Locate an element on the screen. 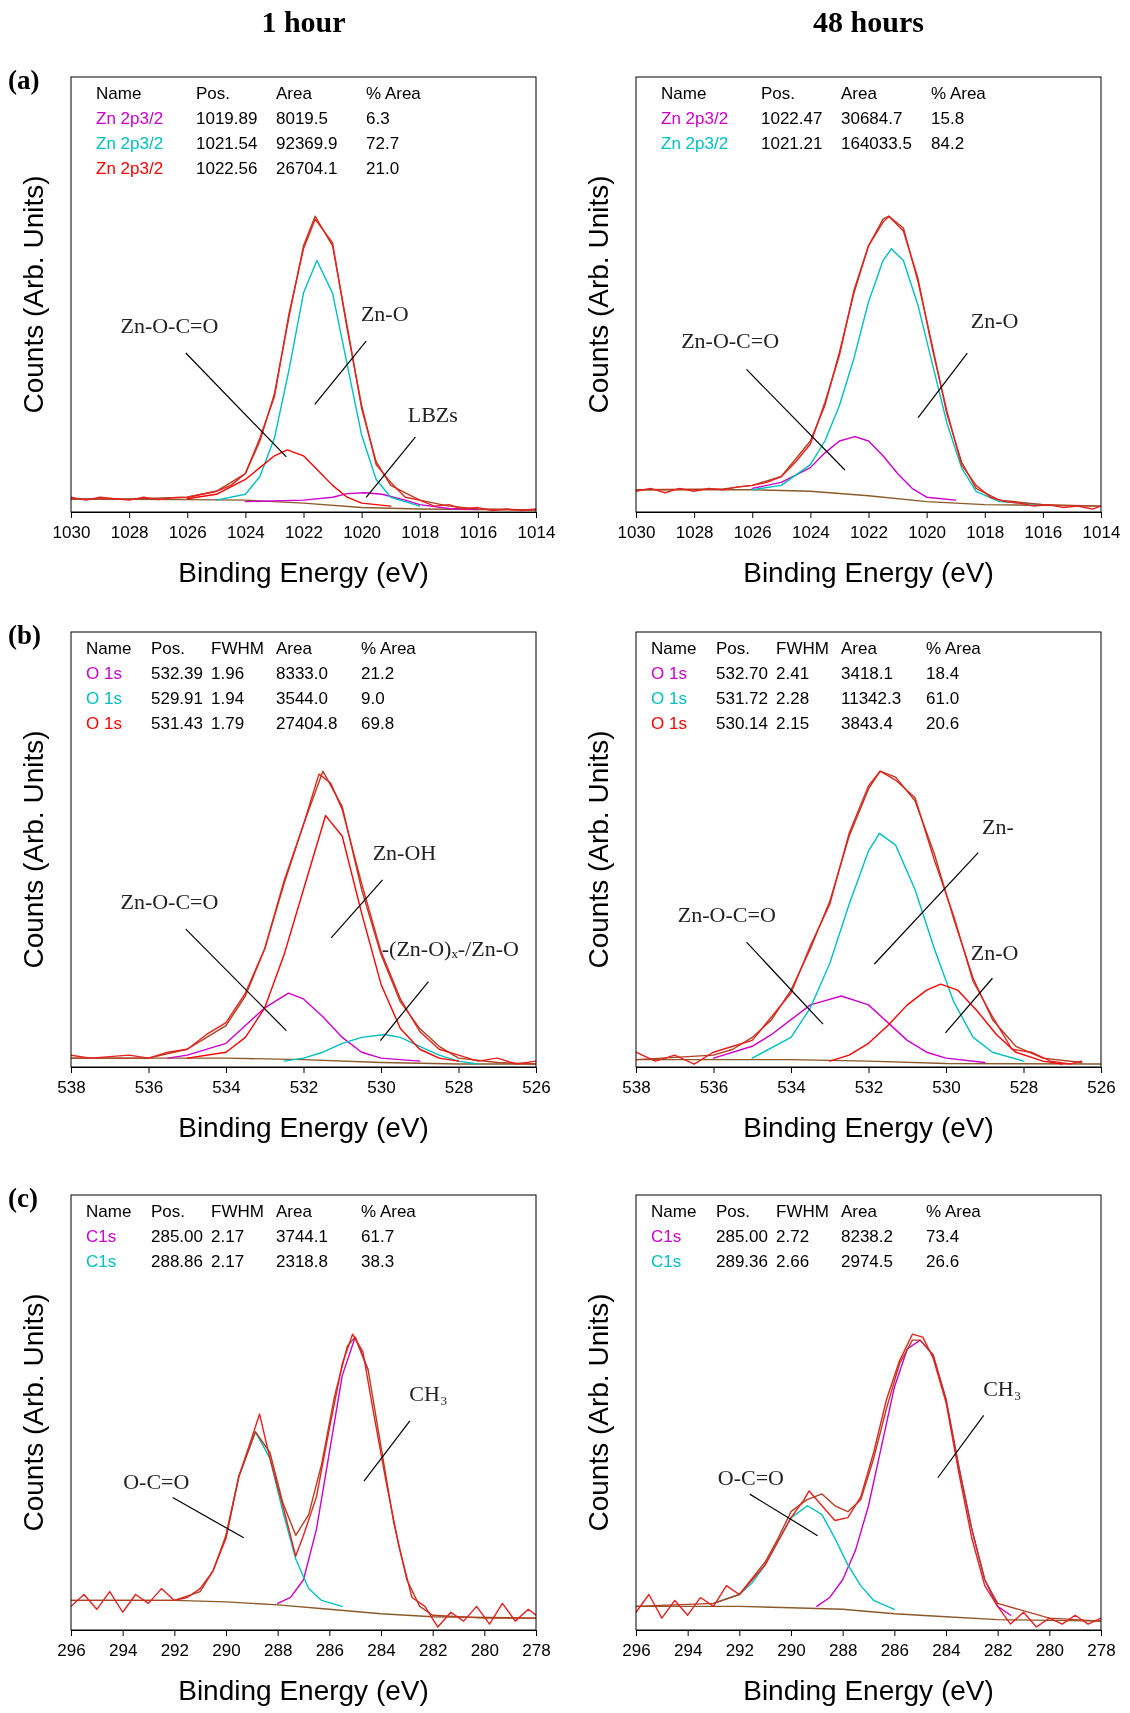  annotation: Zn- is located at coordinates (998, 827).